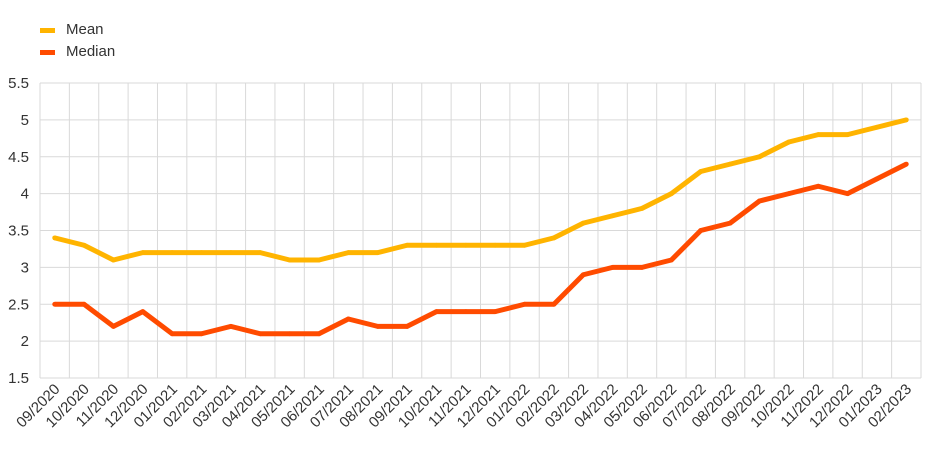 This screenshot has height=449, width=948. Describe the element at coordinates (25, 341) in the screenshot. I see `y-tick-label: 2` at that location.